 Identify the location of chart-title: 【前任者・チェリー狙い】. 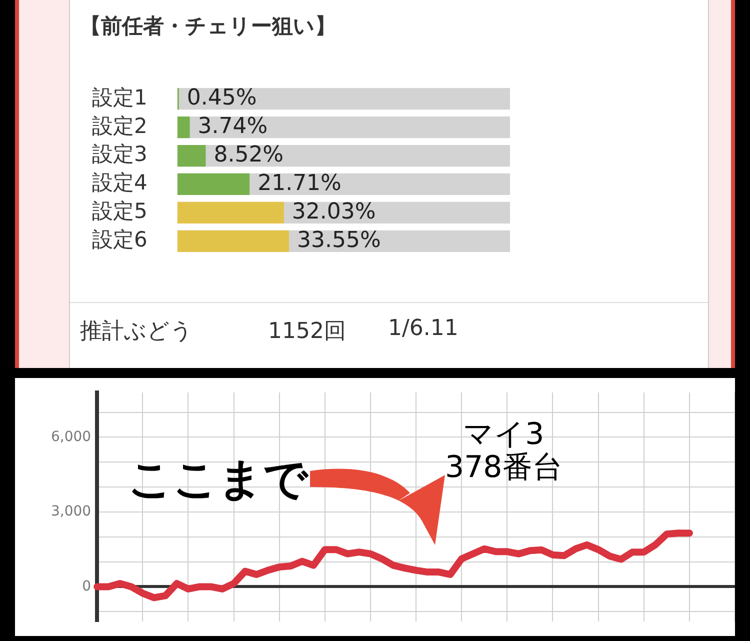
(208, 26).